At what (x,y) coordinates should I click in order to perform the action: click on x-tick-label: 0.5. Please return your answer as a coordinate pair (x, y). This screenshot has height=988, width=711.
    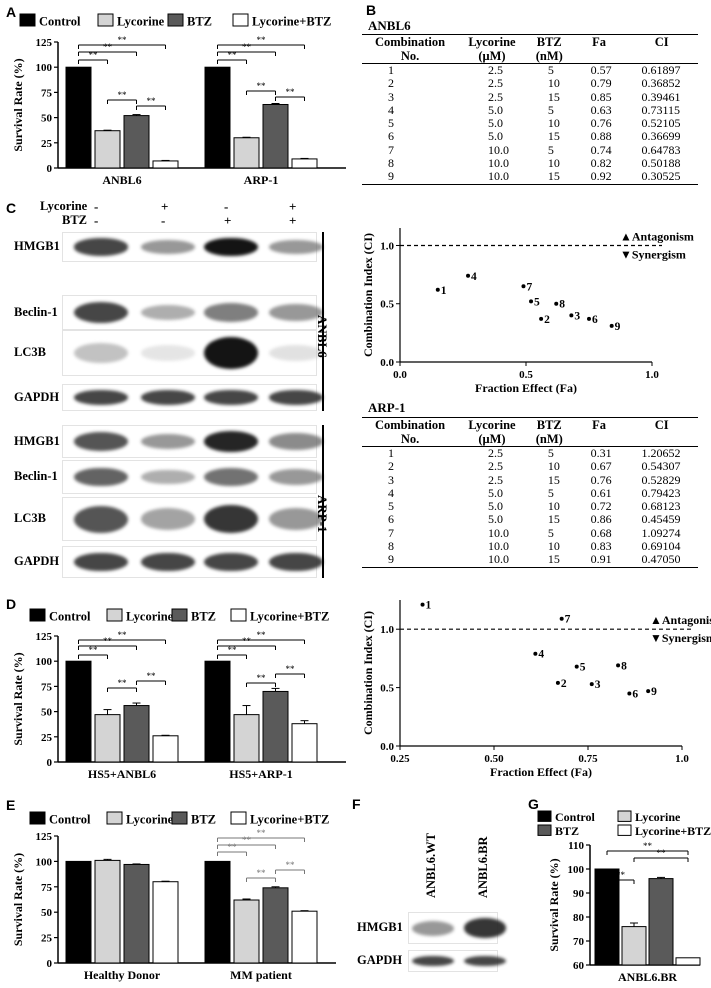
    Looking at the image, I should click on (526, 375).